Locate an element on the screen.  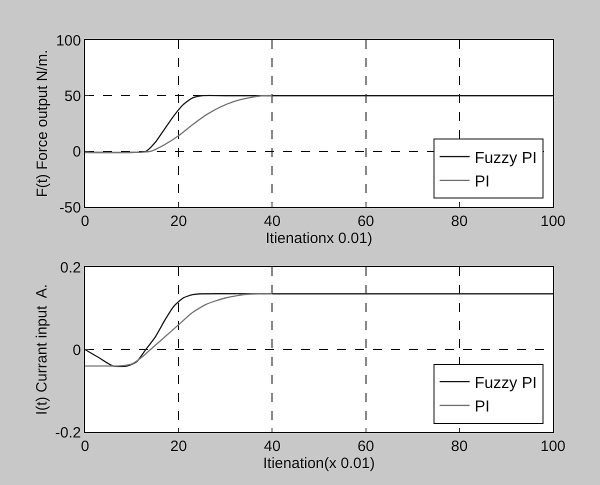
x-axis-title: Itienationx 0.01) is located at coordinates (319, 238).